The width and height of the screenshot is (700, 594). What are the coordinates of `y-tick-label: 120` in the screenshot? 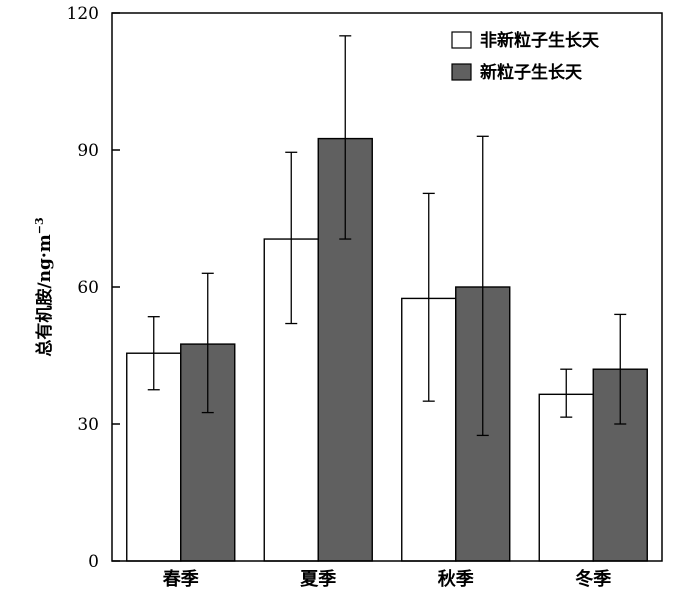 It's located at (83, 14).